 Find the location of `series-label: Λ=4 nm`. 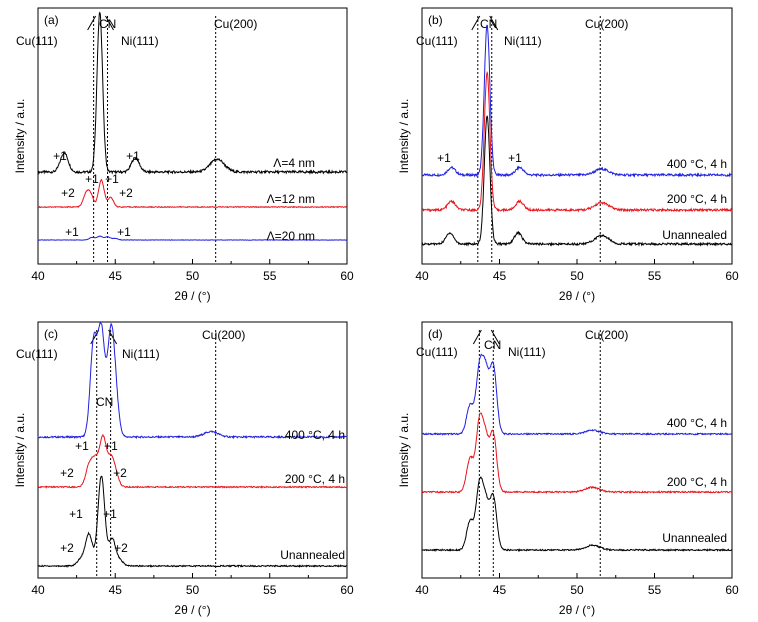

series-label: Λ=4 nm is located at coordinates (294, 163).